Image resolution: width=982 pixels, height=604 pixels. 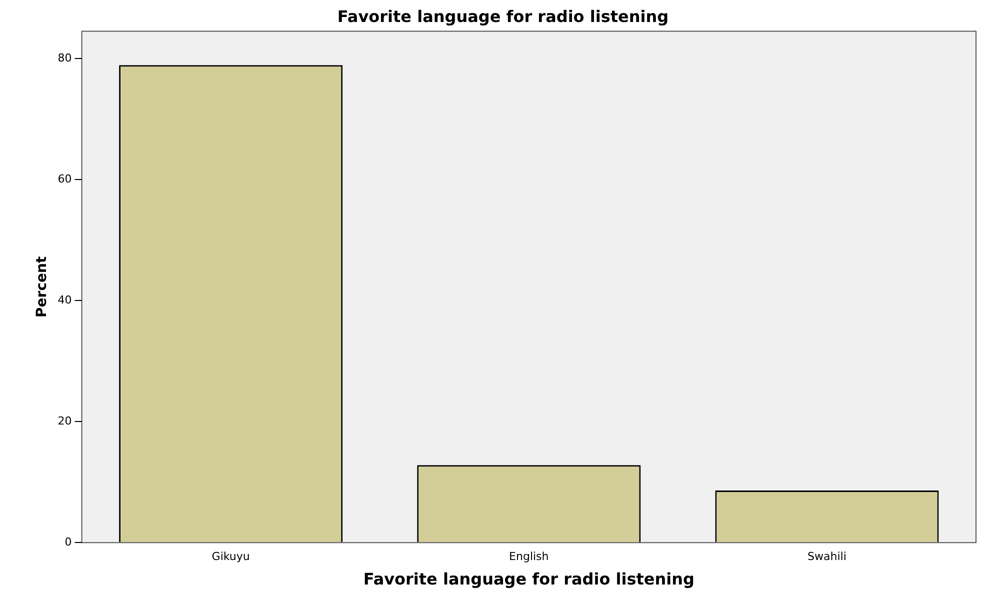 I want to click on y-tick-label: 60, so click(x=65, y=179).